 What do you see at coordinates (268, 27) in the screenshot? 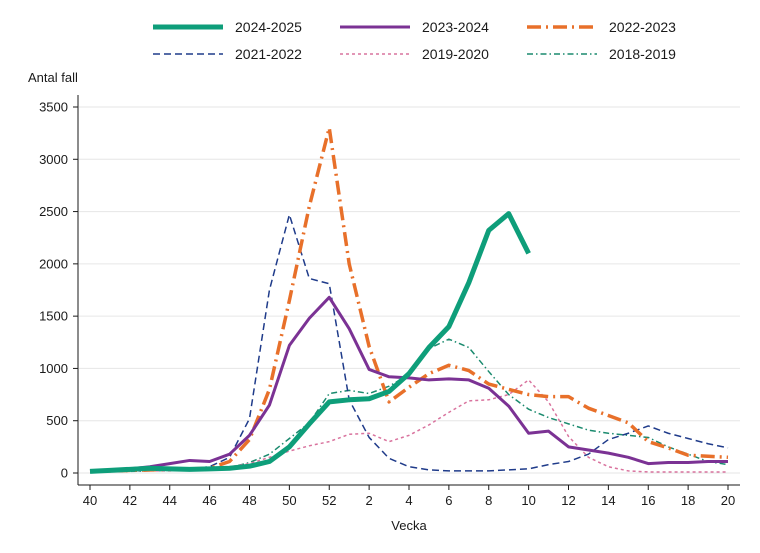
I see `legend-label-2024-2025: 2024-2025` at bounding box center [268, 27].